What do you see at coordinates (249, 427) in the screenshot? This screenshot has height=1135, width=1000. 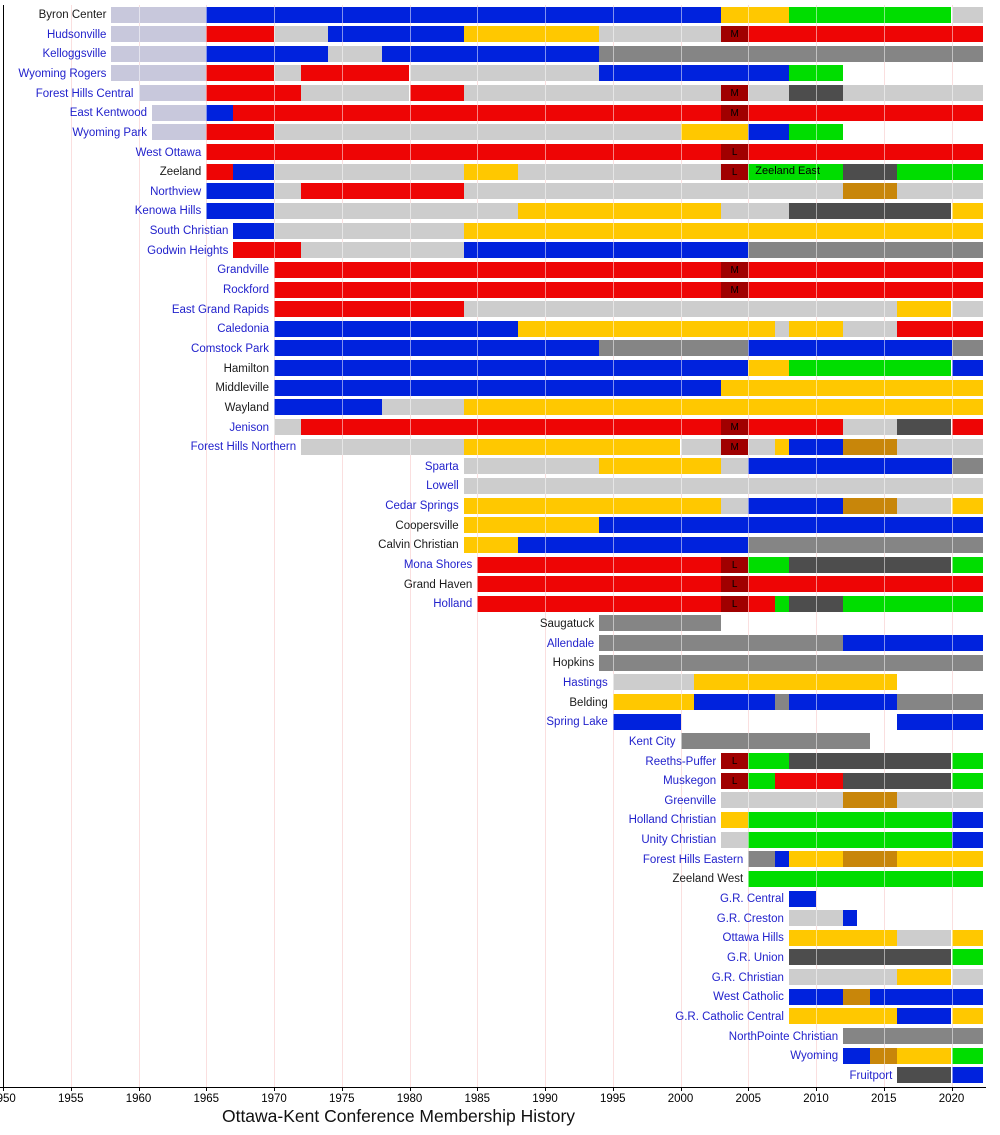 I see `row-label-jenison: Jenison` at bounding box center [249, 427].